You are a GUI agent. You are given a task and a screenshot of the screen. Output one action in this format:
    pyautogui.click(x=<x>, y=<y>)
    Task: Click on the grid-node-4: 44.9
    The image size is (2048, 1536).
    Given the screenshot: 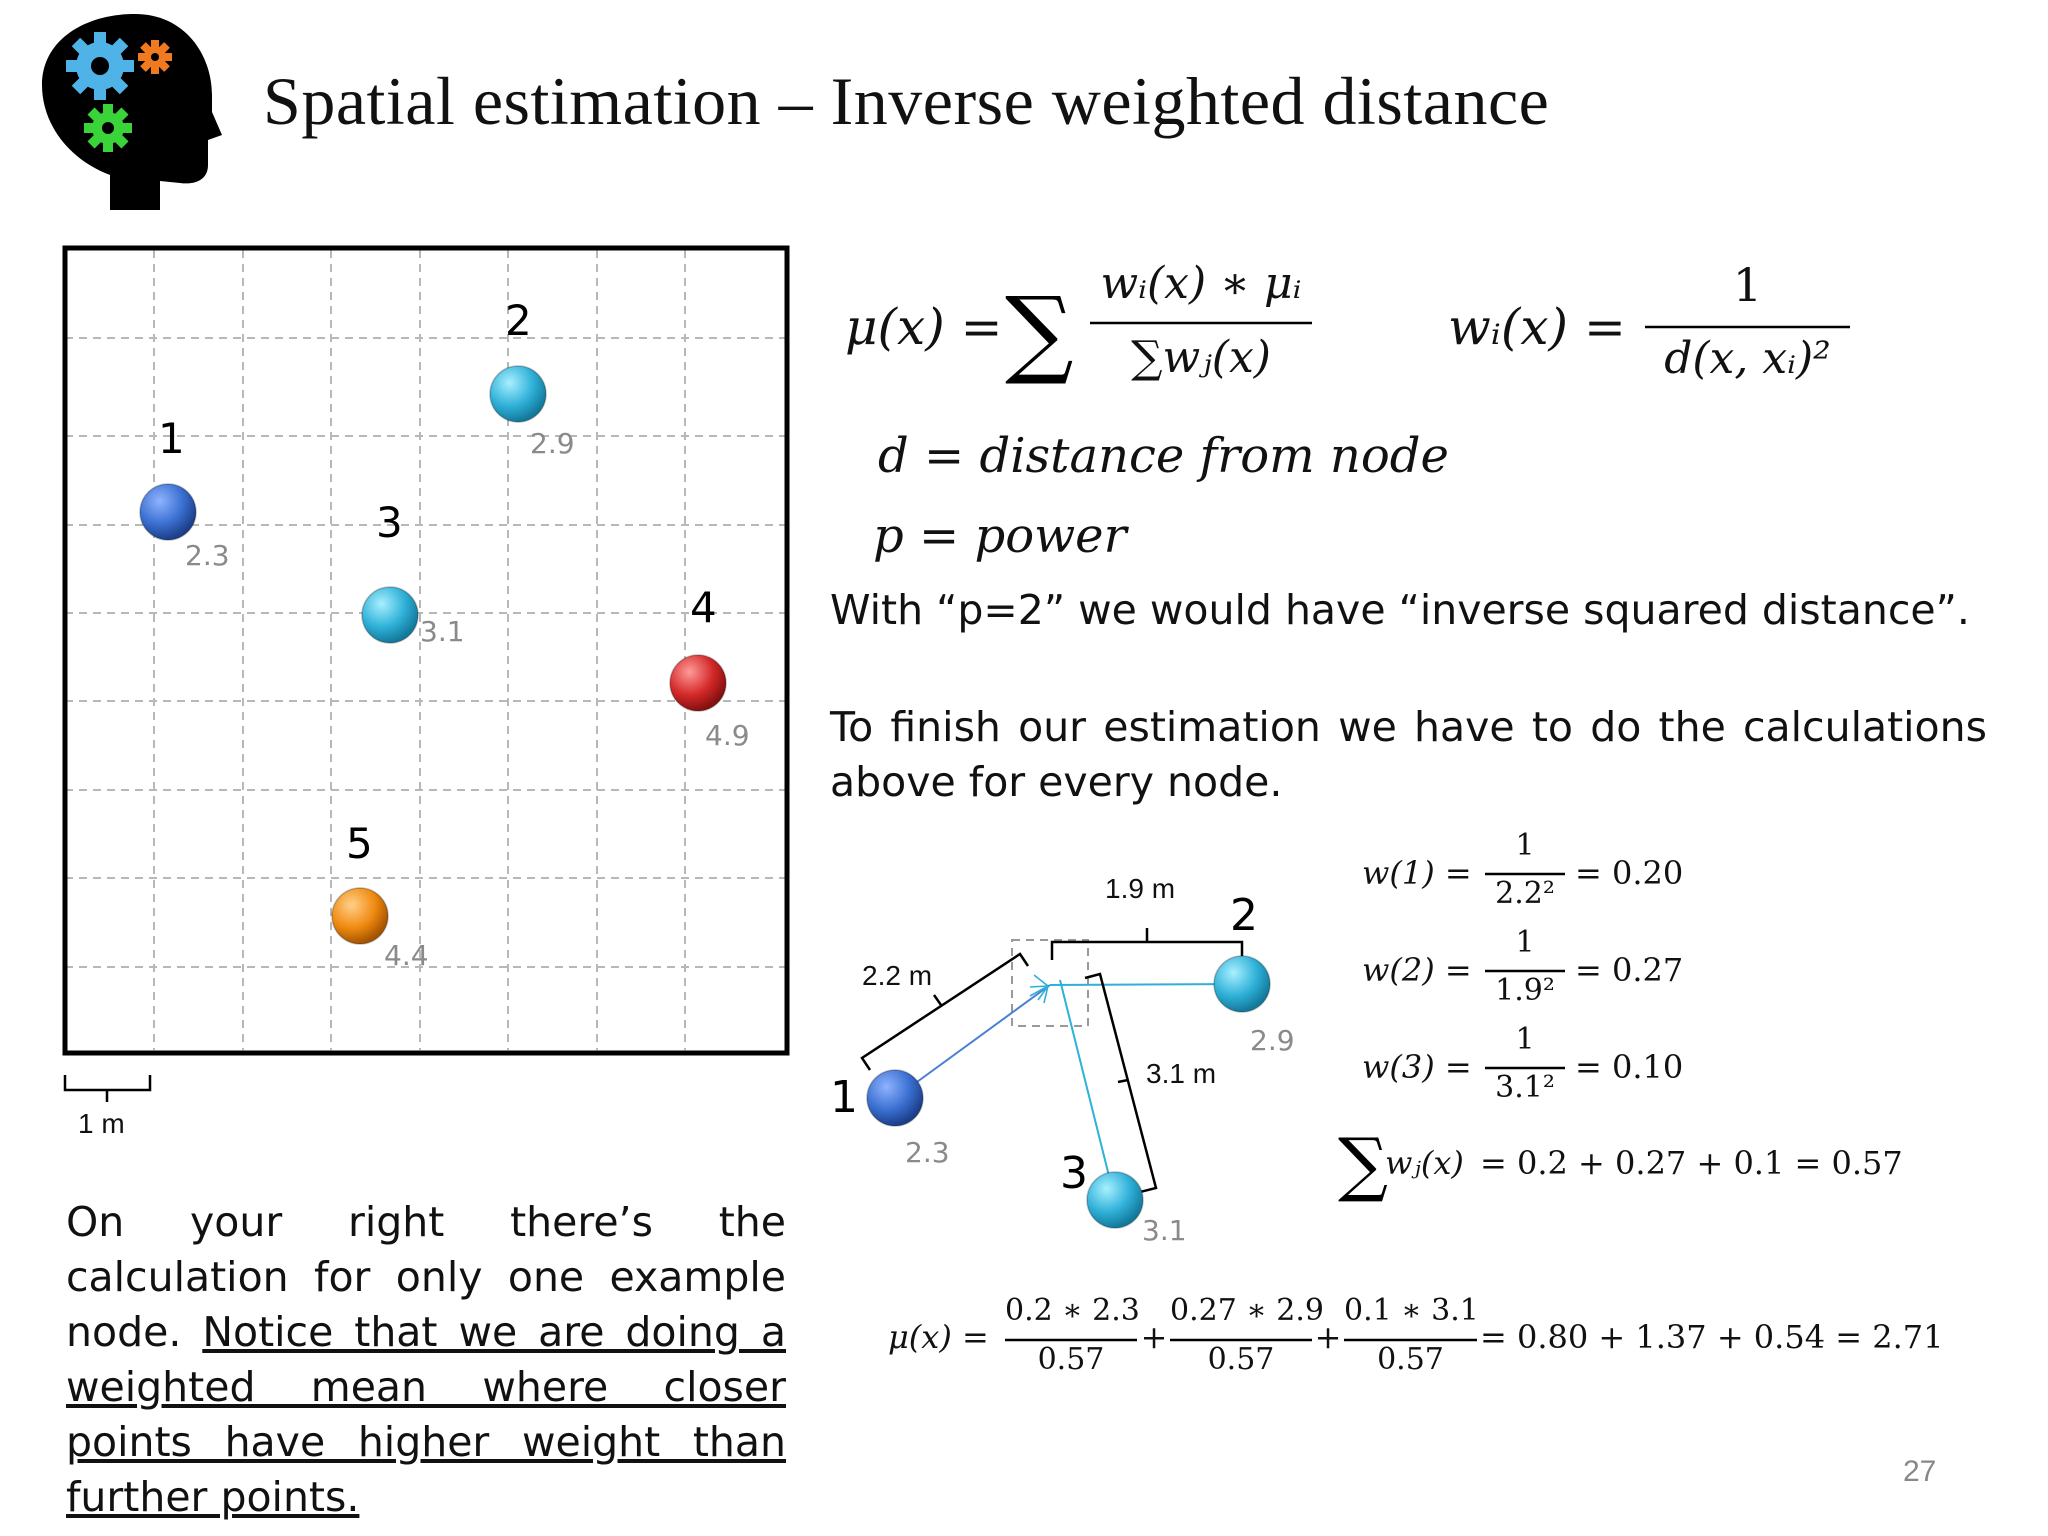 What is the action you would take?
    pyautogui.click(x=709, y=667)
    